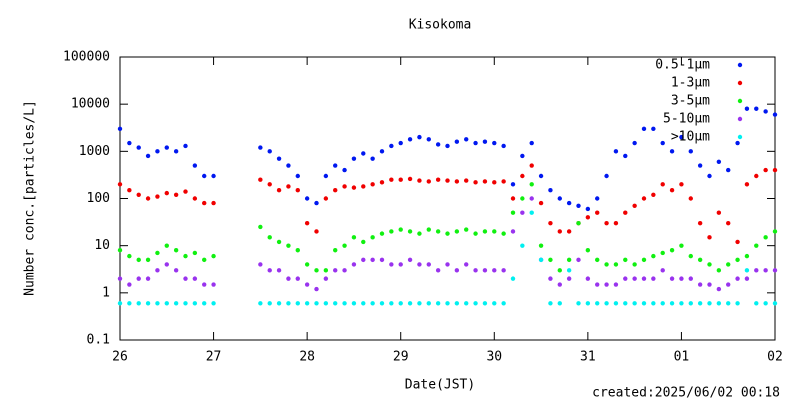 The width and height of the screenshot is (800, 400). I want to click on x-tick-label: 28, so click(307, 357).